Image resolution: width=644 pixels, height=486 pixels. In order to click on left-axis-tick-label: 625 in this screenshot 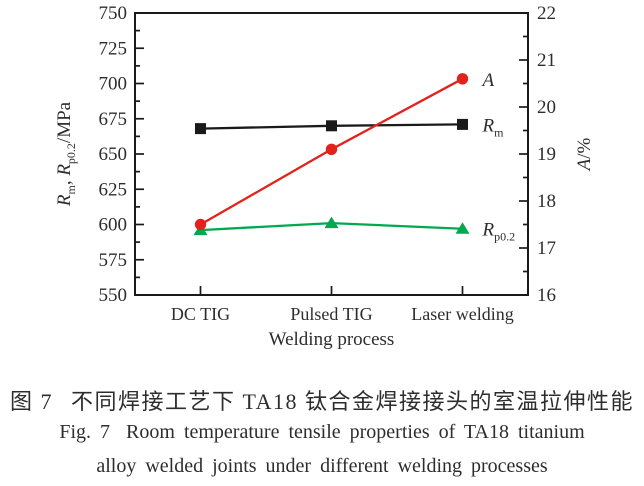, I will do `click(113, 189)`.